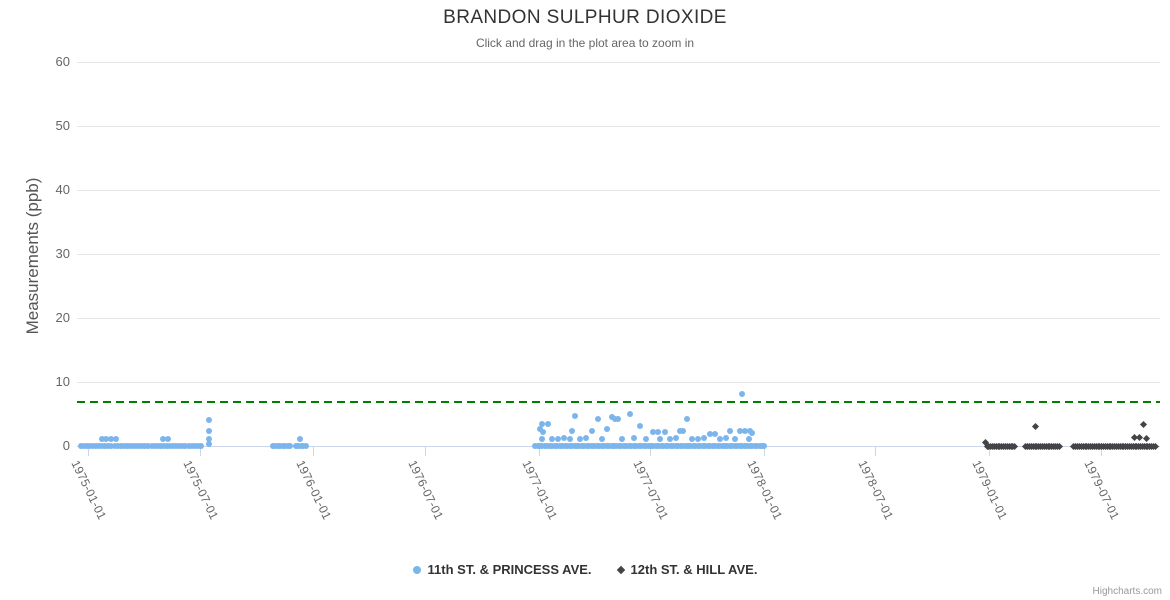  Describe the element at coordinates (1127, 591) in the screenshot. I see `highcharts-credits-link: Highcharts.com` at that location.